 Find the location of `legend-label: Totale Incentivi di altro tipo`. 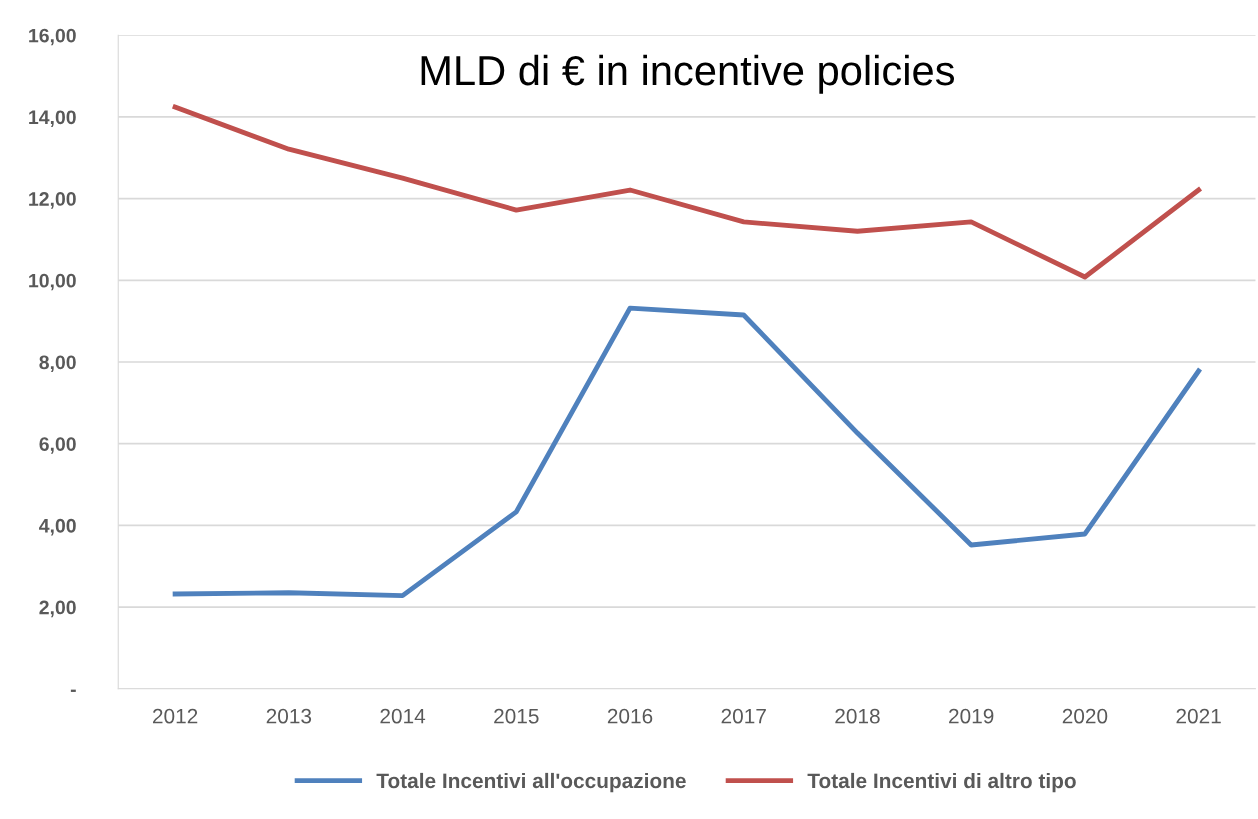

legend-label: Totale Incentivi di altro tipo is located at coordinates (941, 782).